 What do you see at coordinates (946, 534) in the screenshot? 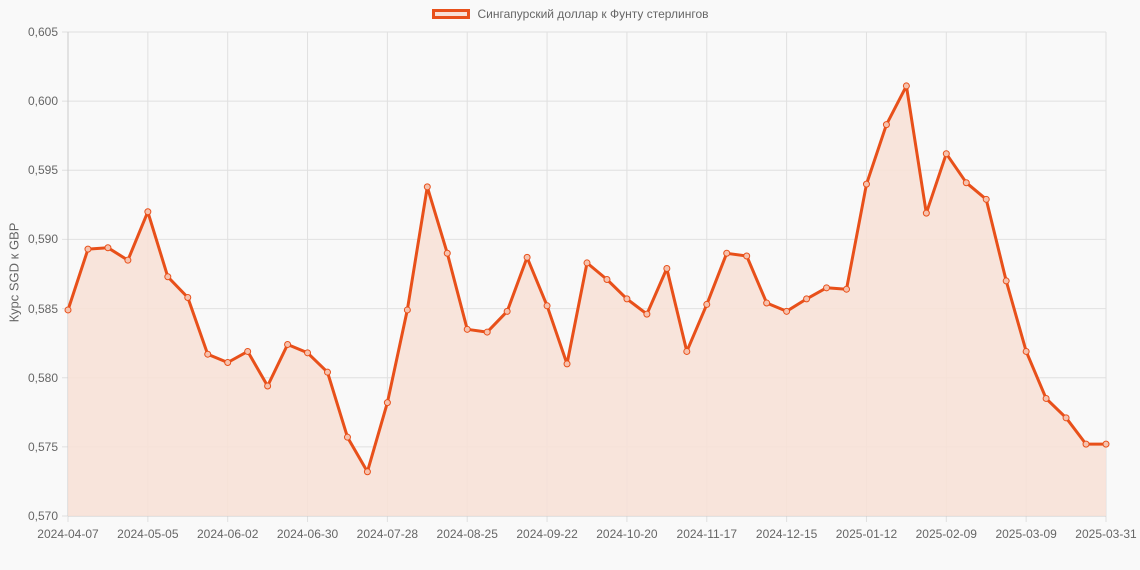
I see `x-tick-label: 2025-02-09` at bounding box center [946, 534].